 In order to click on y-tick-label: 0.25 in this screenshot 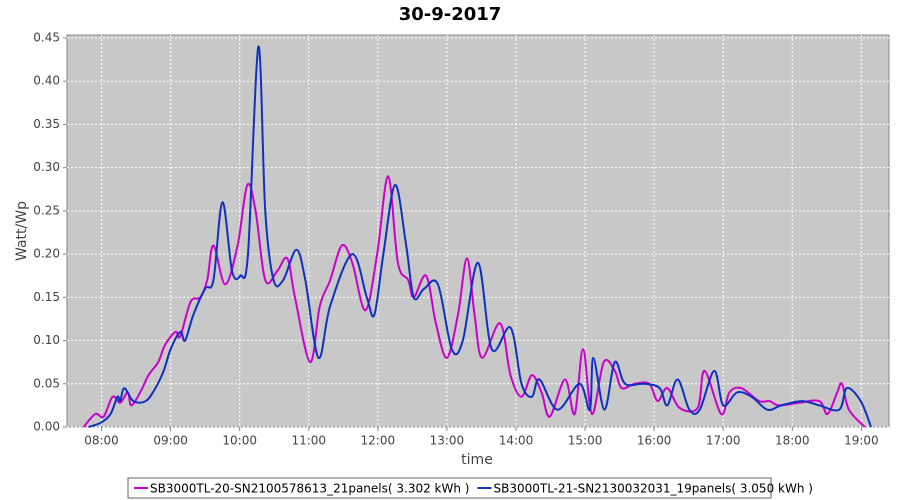, I will do `click(46, 210)`.